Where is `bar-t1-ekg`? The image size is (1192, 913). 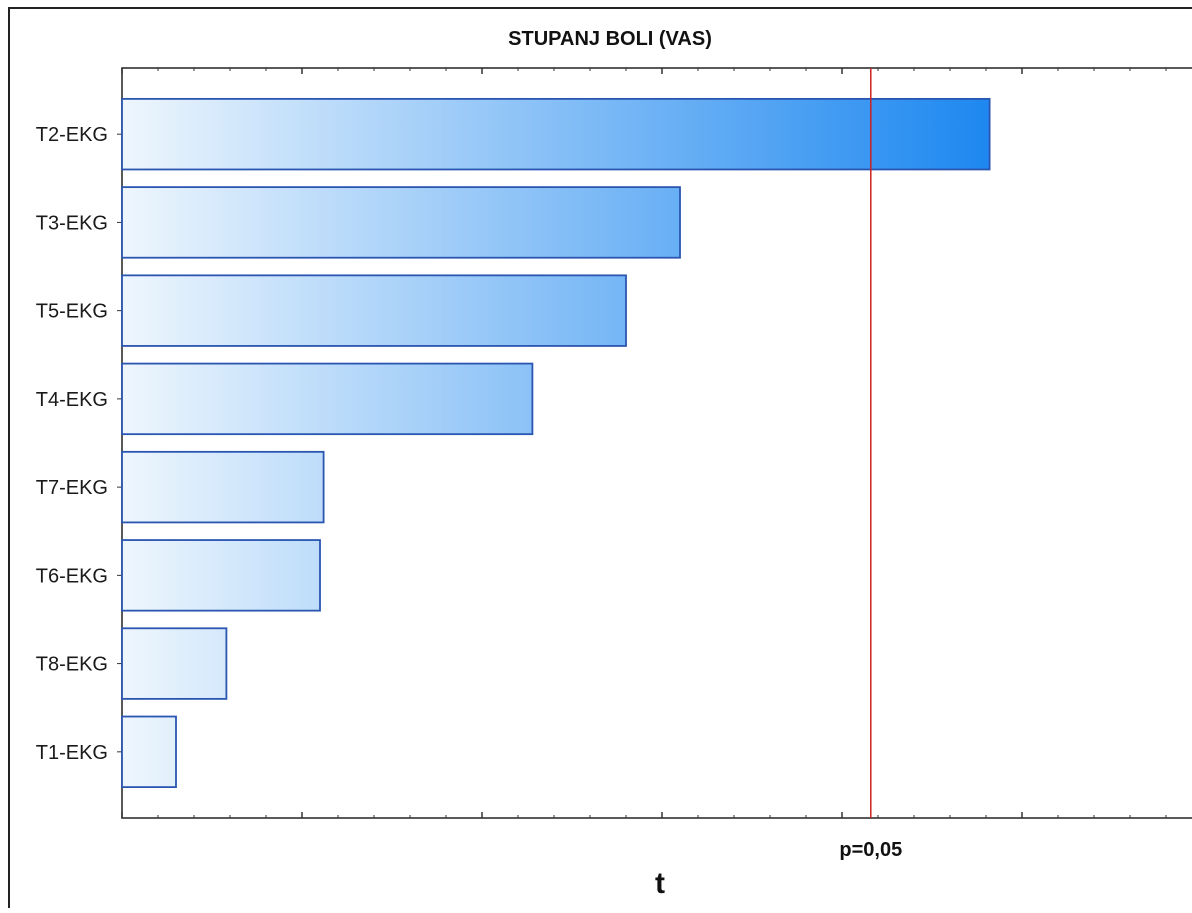
bar-t1-ekg is located at coordinates (149, 752).